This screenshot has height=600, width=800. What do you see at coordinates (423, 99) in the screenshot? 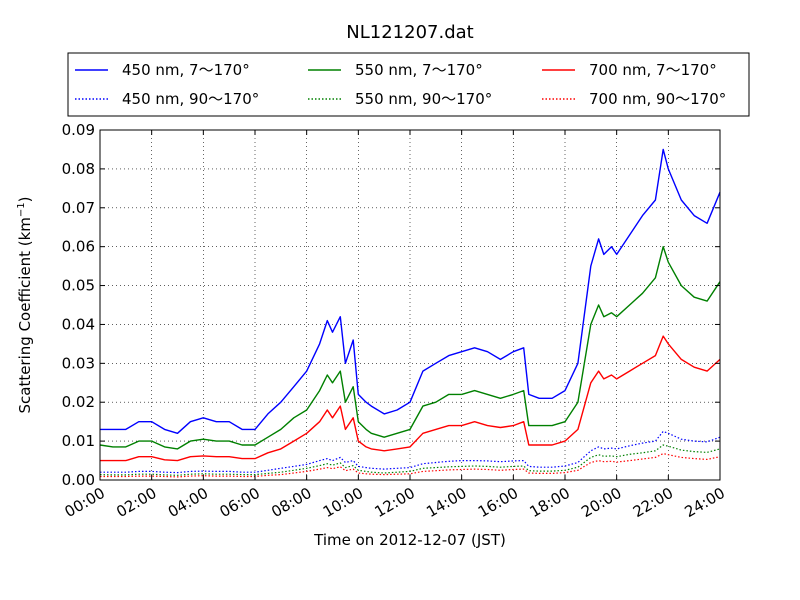
I see `legend-label: 550 nm, 90～170°` at bounding box center [423, 99].